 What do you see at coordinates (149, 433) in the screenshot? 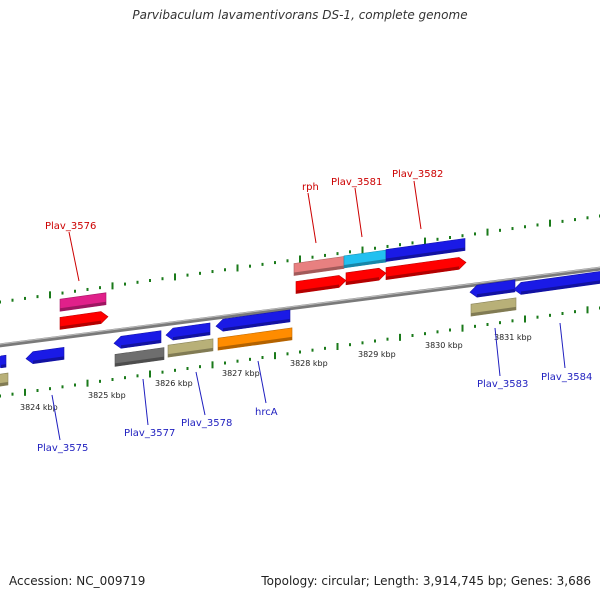
I see `gene-label: Plav_3577` at bounding box center [149, 433].